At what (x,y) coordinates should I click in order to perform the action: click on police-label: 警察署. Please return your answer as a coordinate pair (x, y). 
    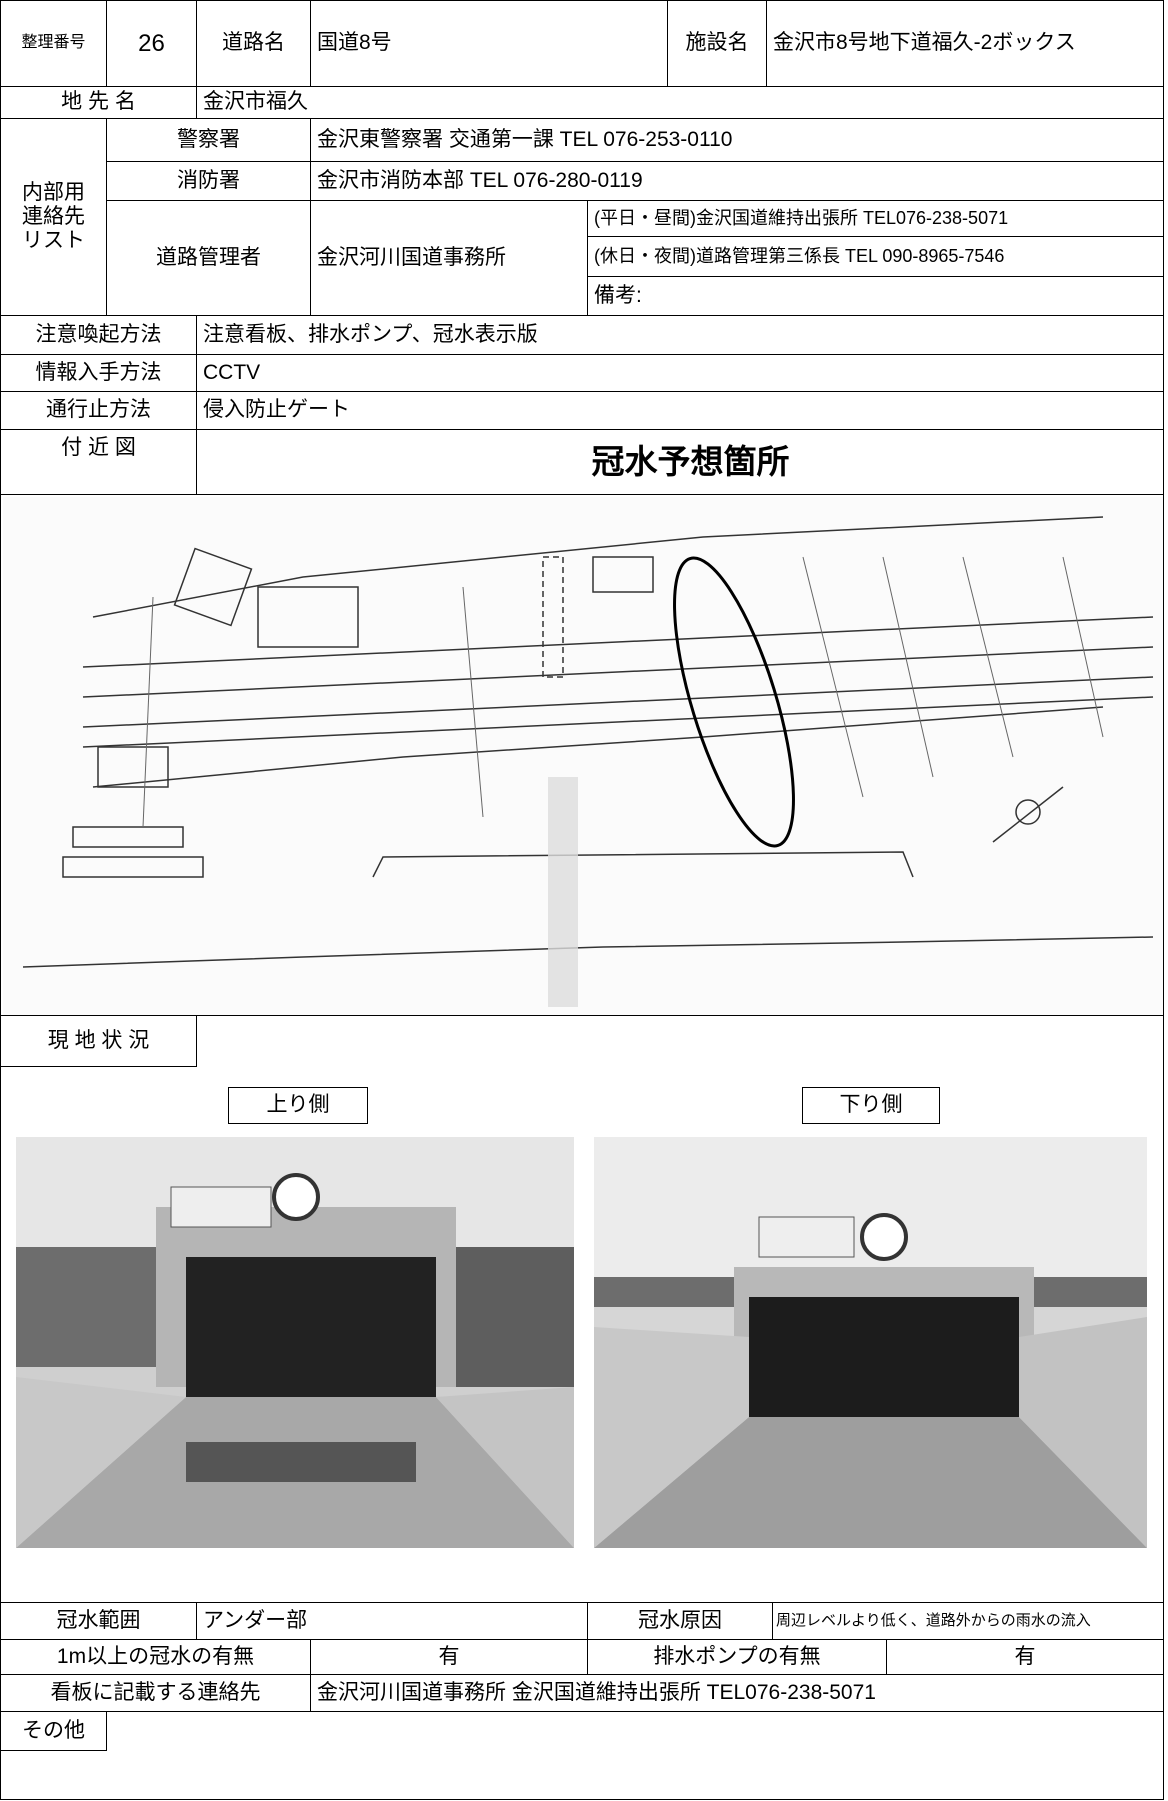
    Looking at the image, I should click on (208, 140).